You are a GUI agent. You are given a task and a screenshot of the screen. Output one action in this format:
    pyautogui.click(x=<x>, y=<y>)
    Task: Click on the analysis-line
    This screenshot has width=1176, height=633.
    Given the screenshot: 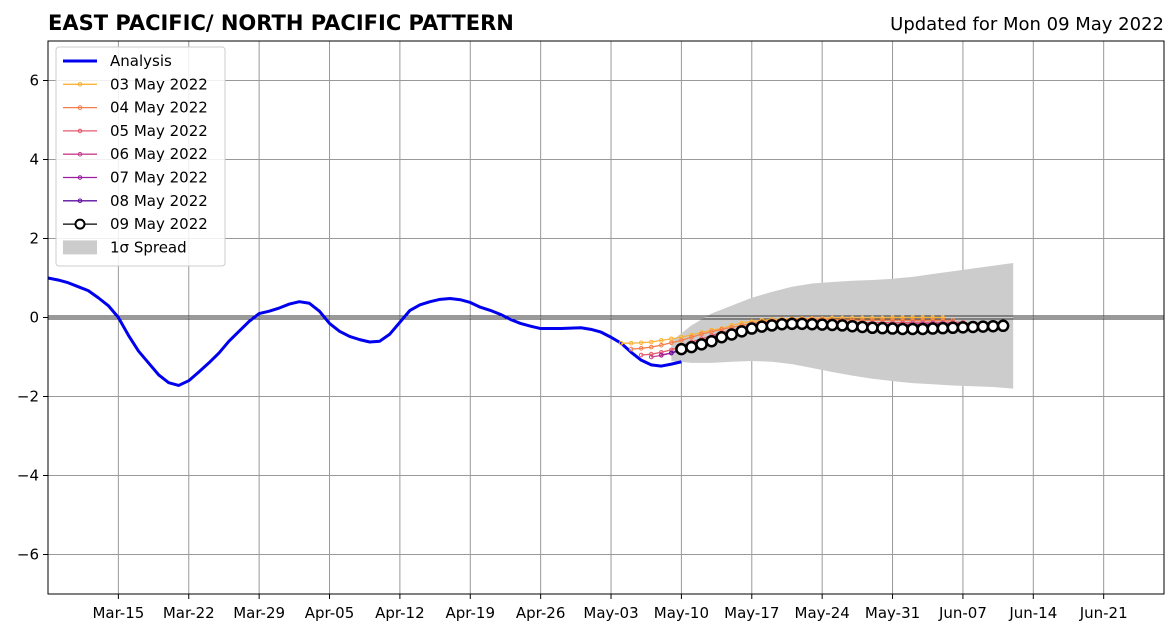 What is the action you would take?
    pyautogui.click(x=364, y=331)
    